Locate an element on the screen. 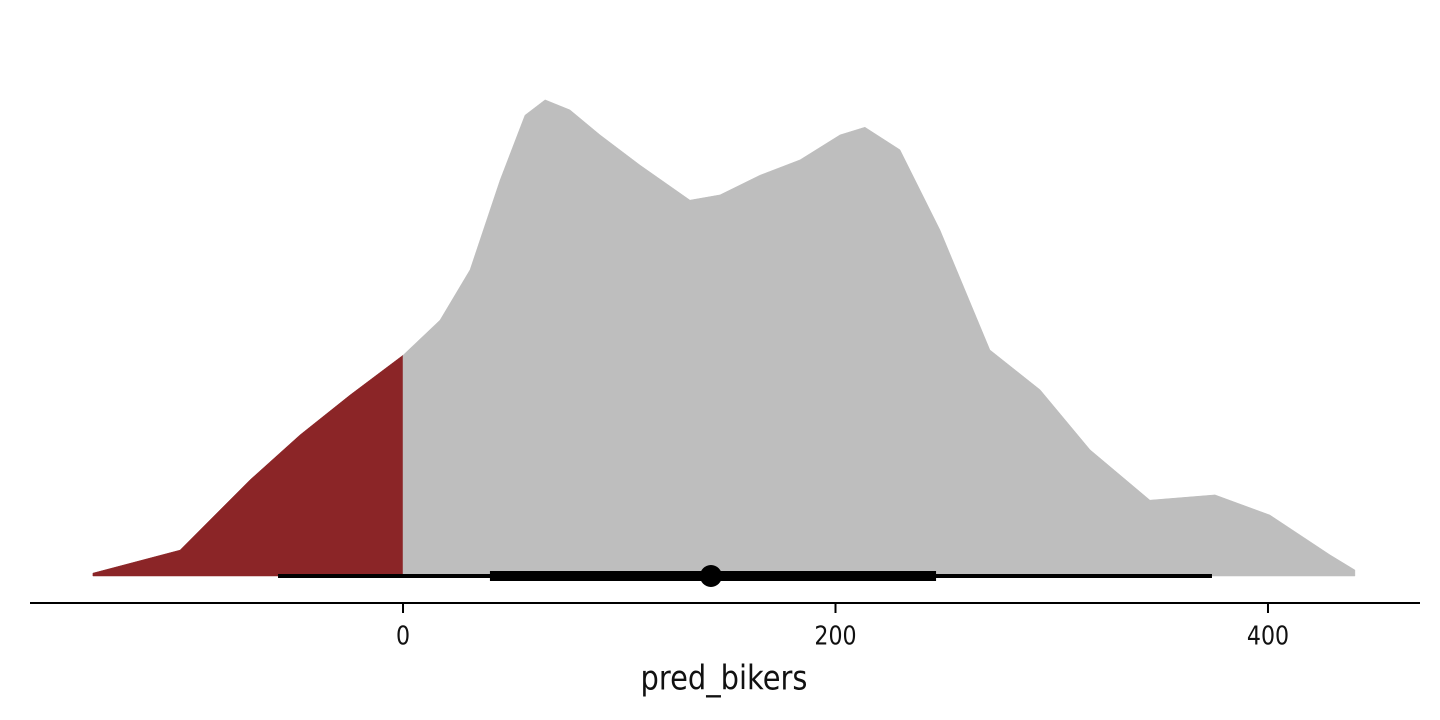 The image size is (1440, 720). point-estimate is located at coordinates (710, 576).